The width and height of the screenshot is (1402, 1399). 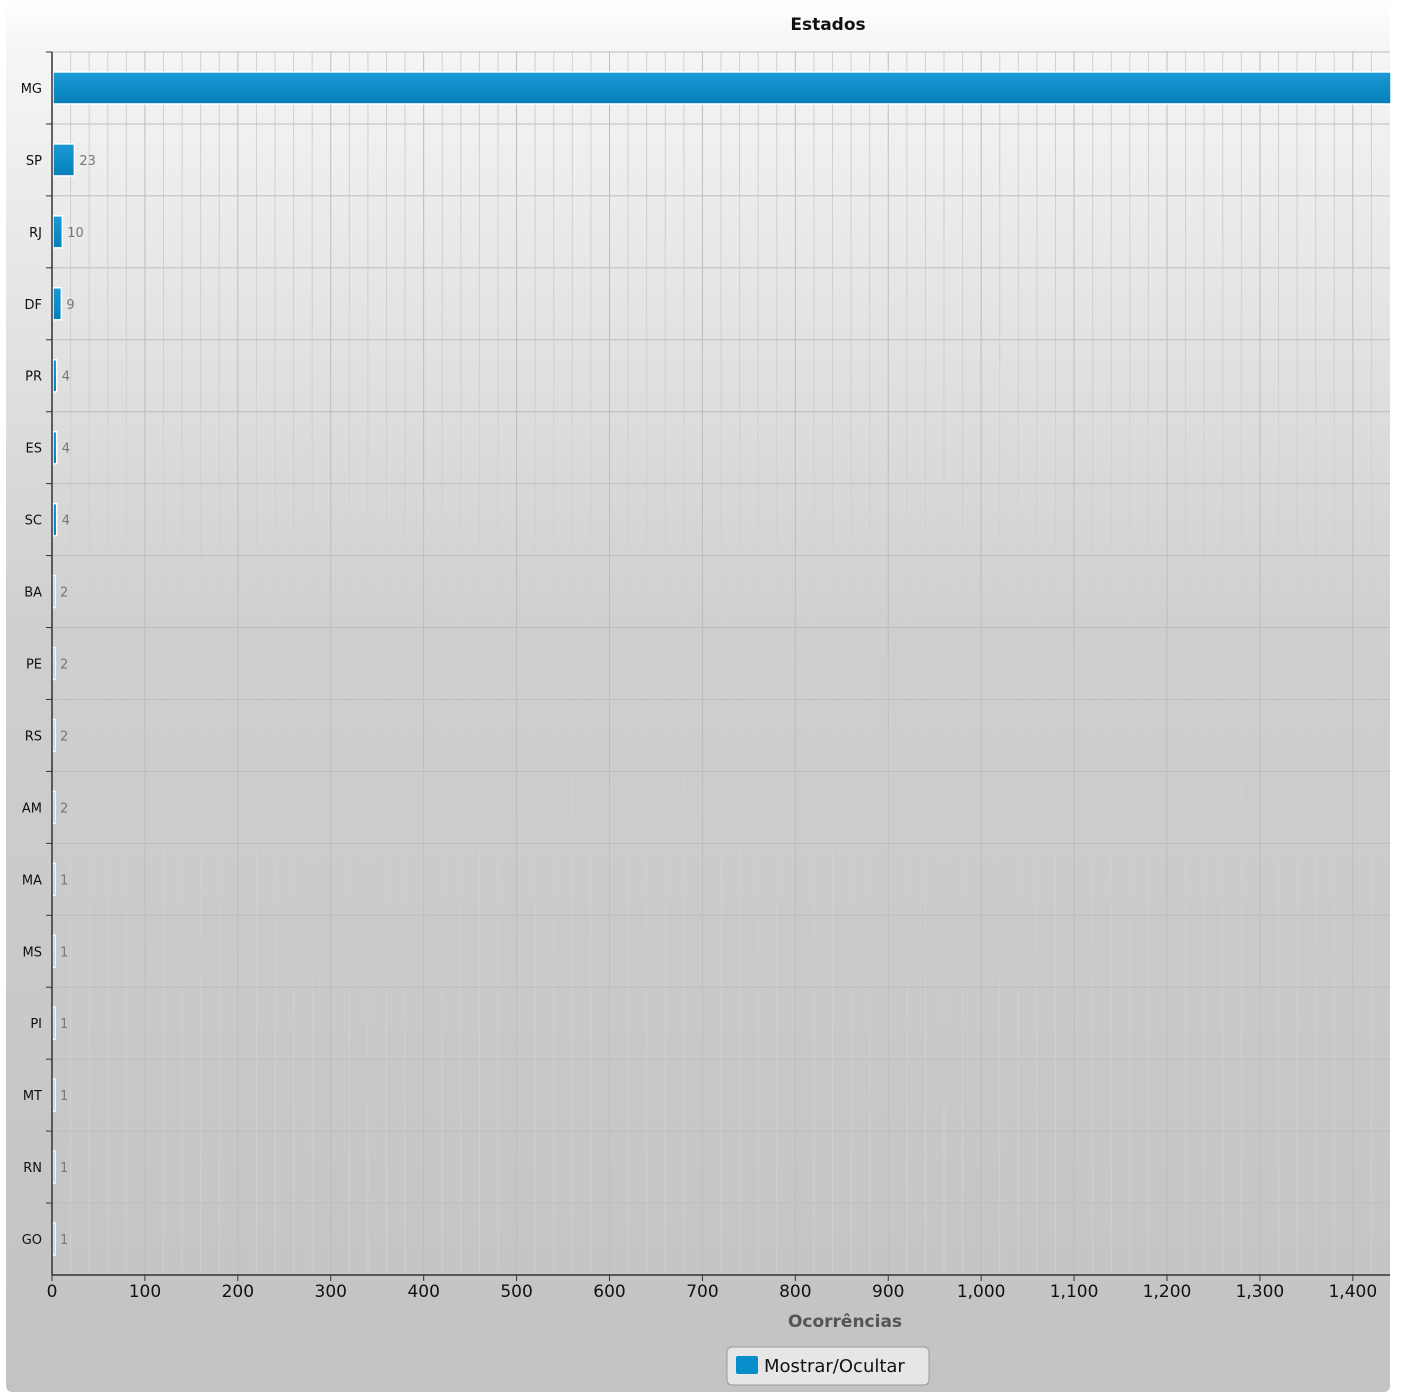 What do you see at coordinates (64, 880) in the screenshot?
I see `data-label-ma: 1` at bounding box center [64, 880].